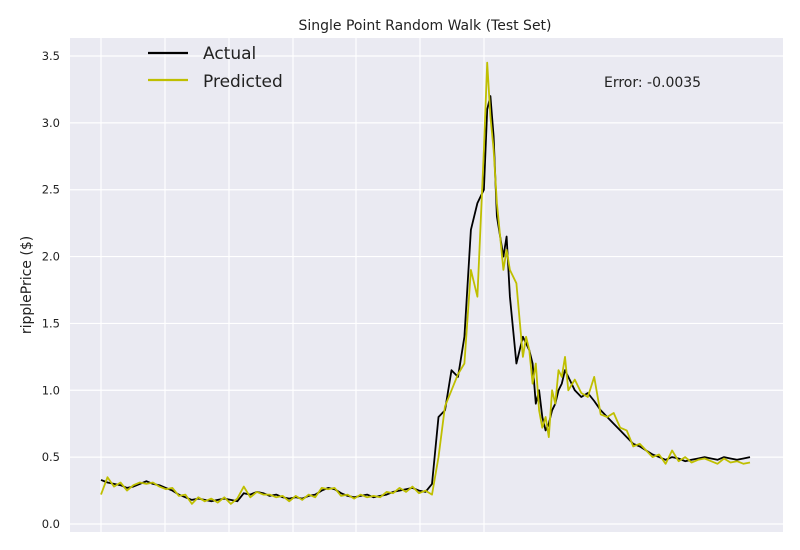 This screenshot has width=800, height=550. I want to click on y-tick-label: 3.0, so click(51, 123).